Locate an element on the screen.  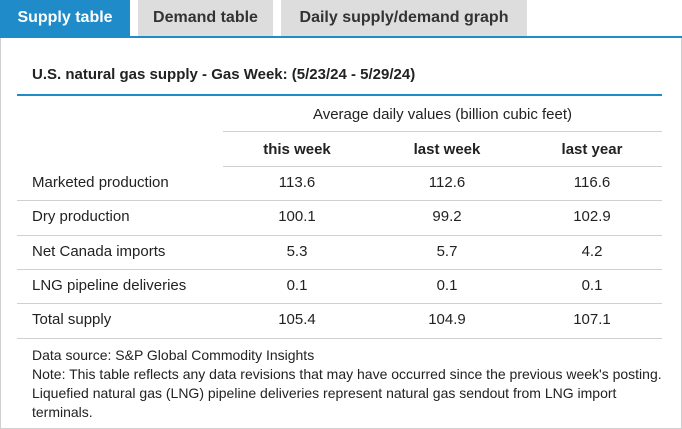
cell-value: 112.6 is located at coordinates (447, 182).